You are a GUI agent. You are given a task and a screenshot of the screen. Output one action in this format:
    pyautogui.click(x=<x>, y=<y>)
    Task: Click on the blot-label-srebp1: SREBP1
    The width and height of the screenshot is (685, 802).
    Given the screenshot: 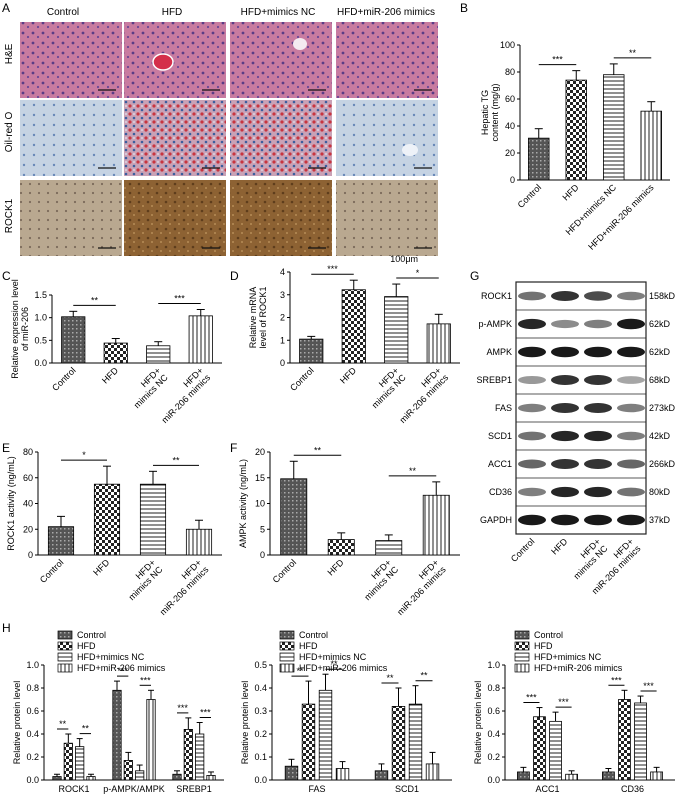 What is the action you would take?
    pyautogui.click(x=494, y=380)
    